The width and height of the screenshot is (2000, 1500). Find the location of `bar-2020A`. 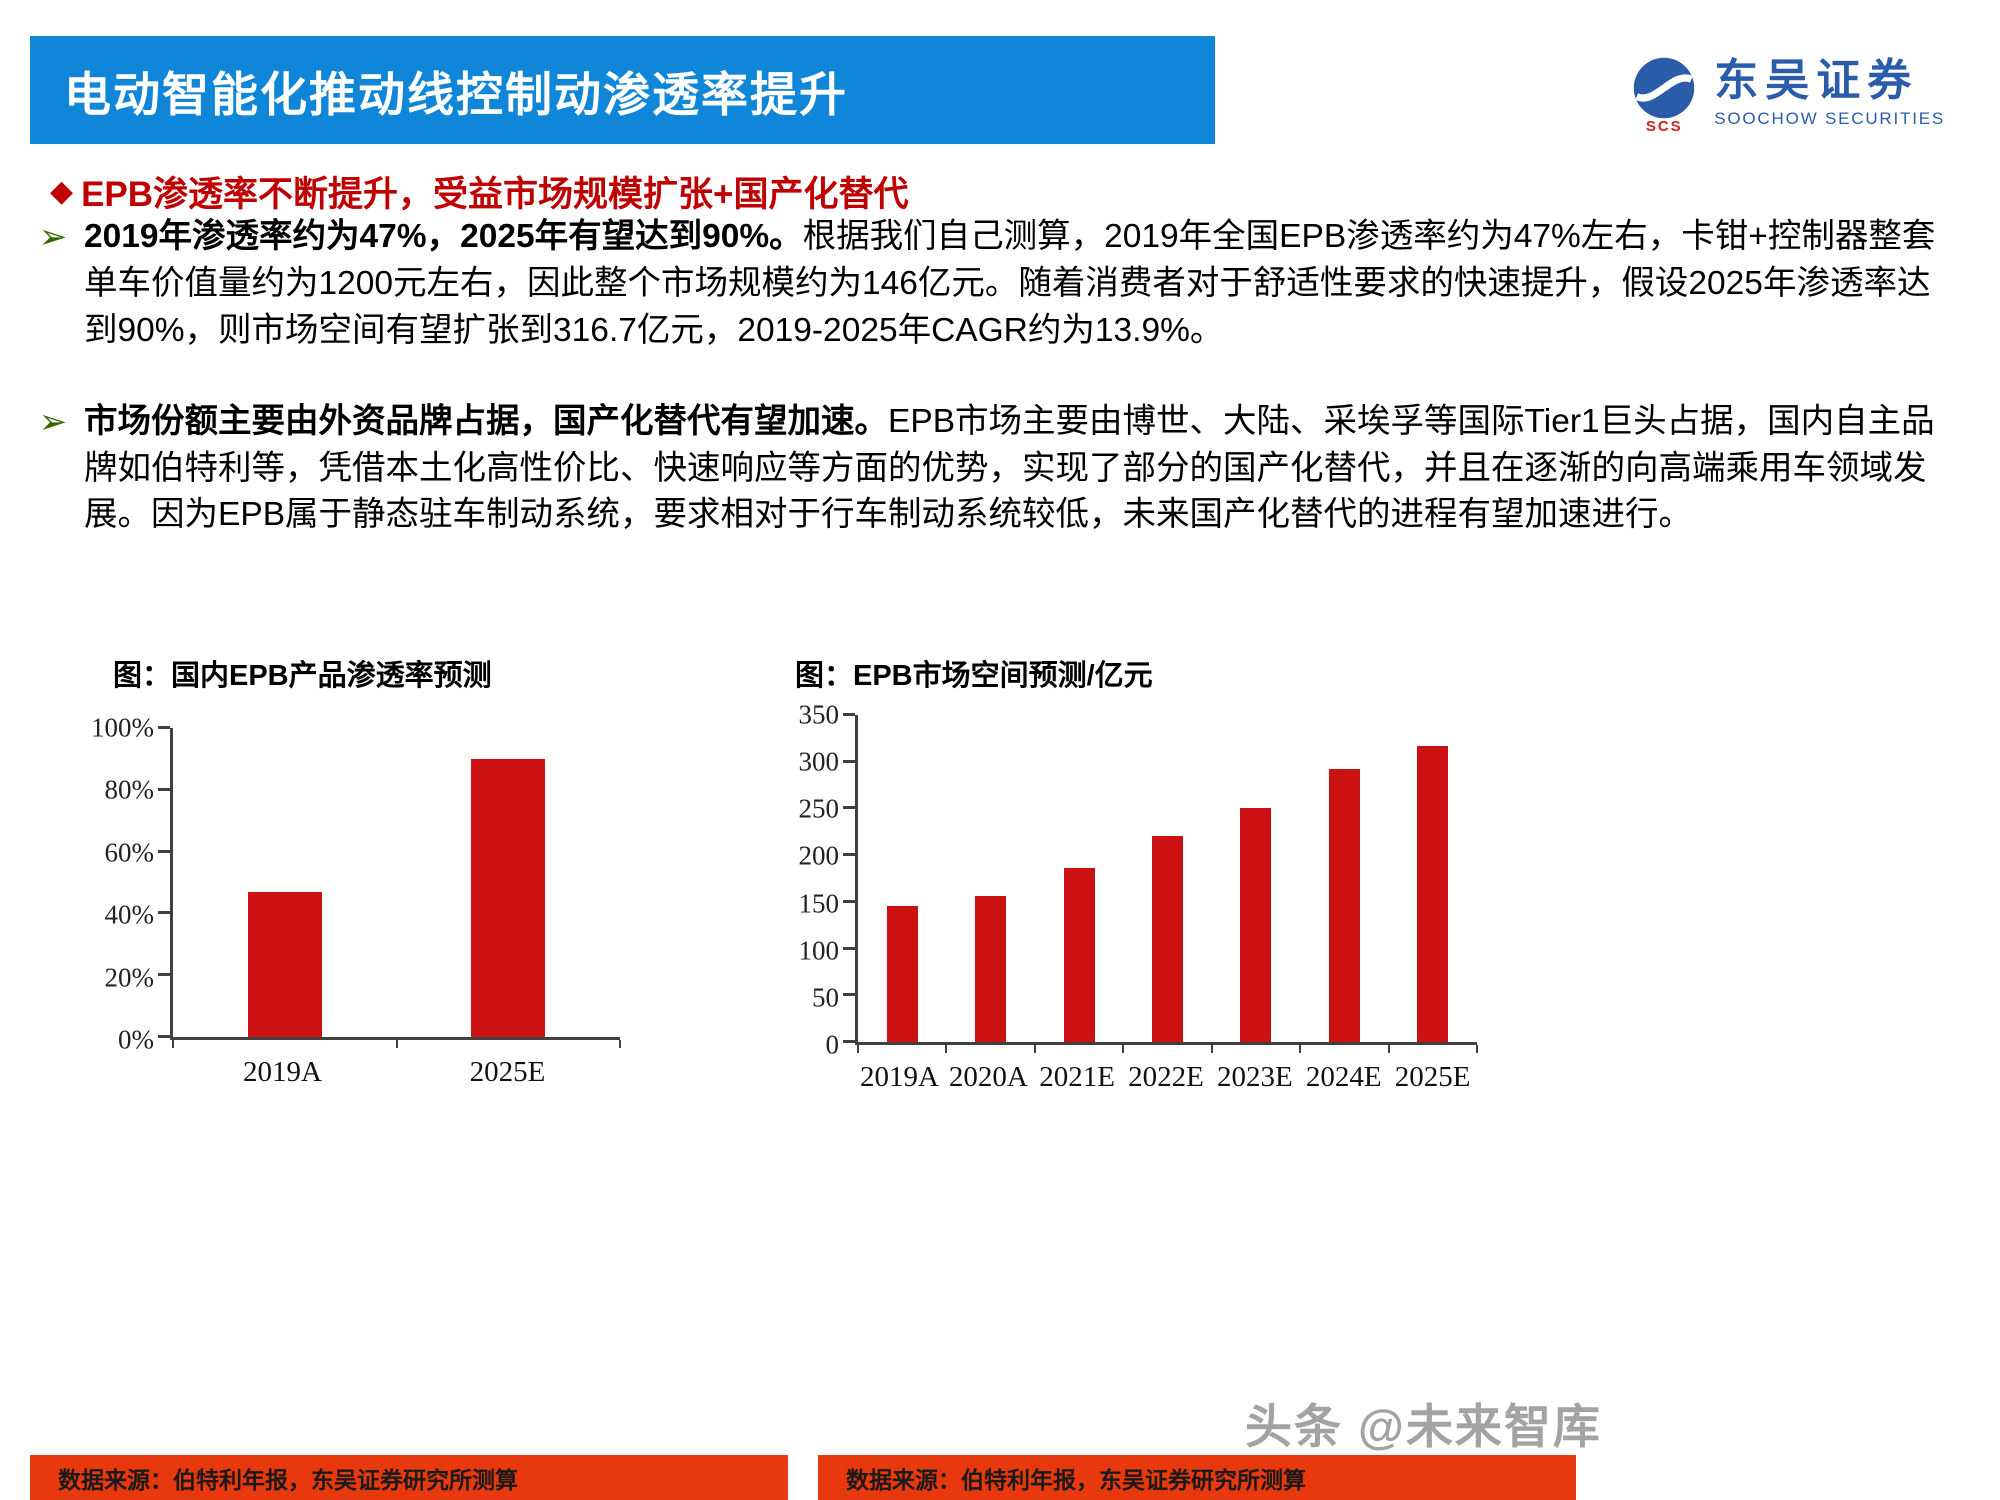

bar-2020A is located at coordinates (991, 969).